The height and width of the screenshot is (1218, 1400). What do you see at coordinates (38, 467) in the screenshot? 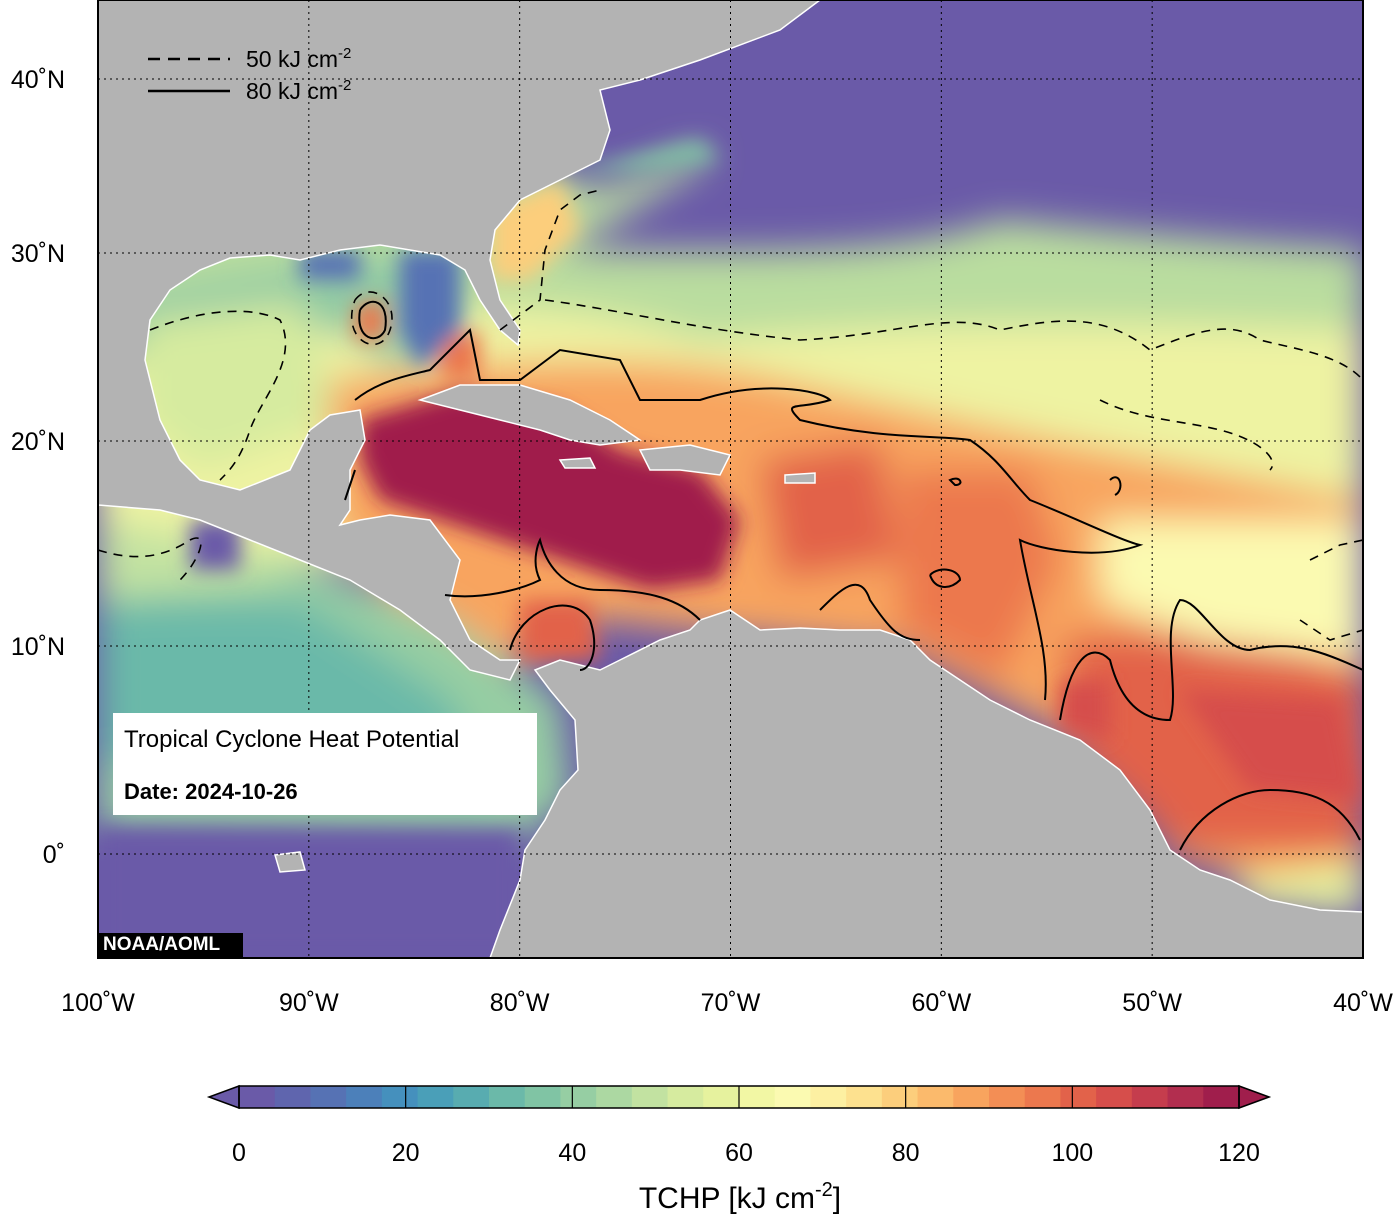
I see `latitude-labels: 40˚N 30˚N 20˚N 10˚N 0˚` at bounding box center [38, 467].